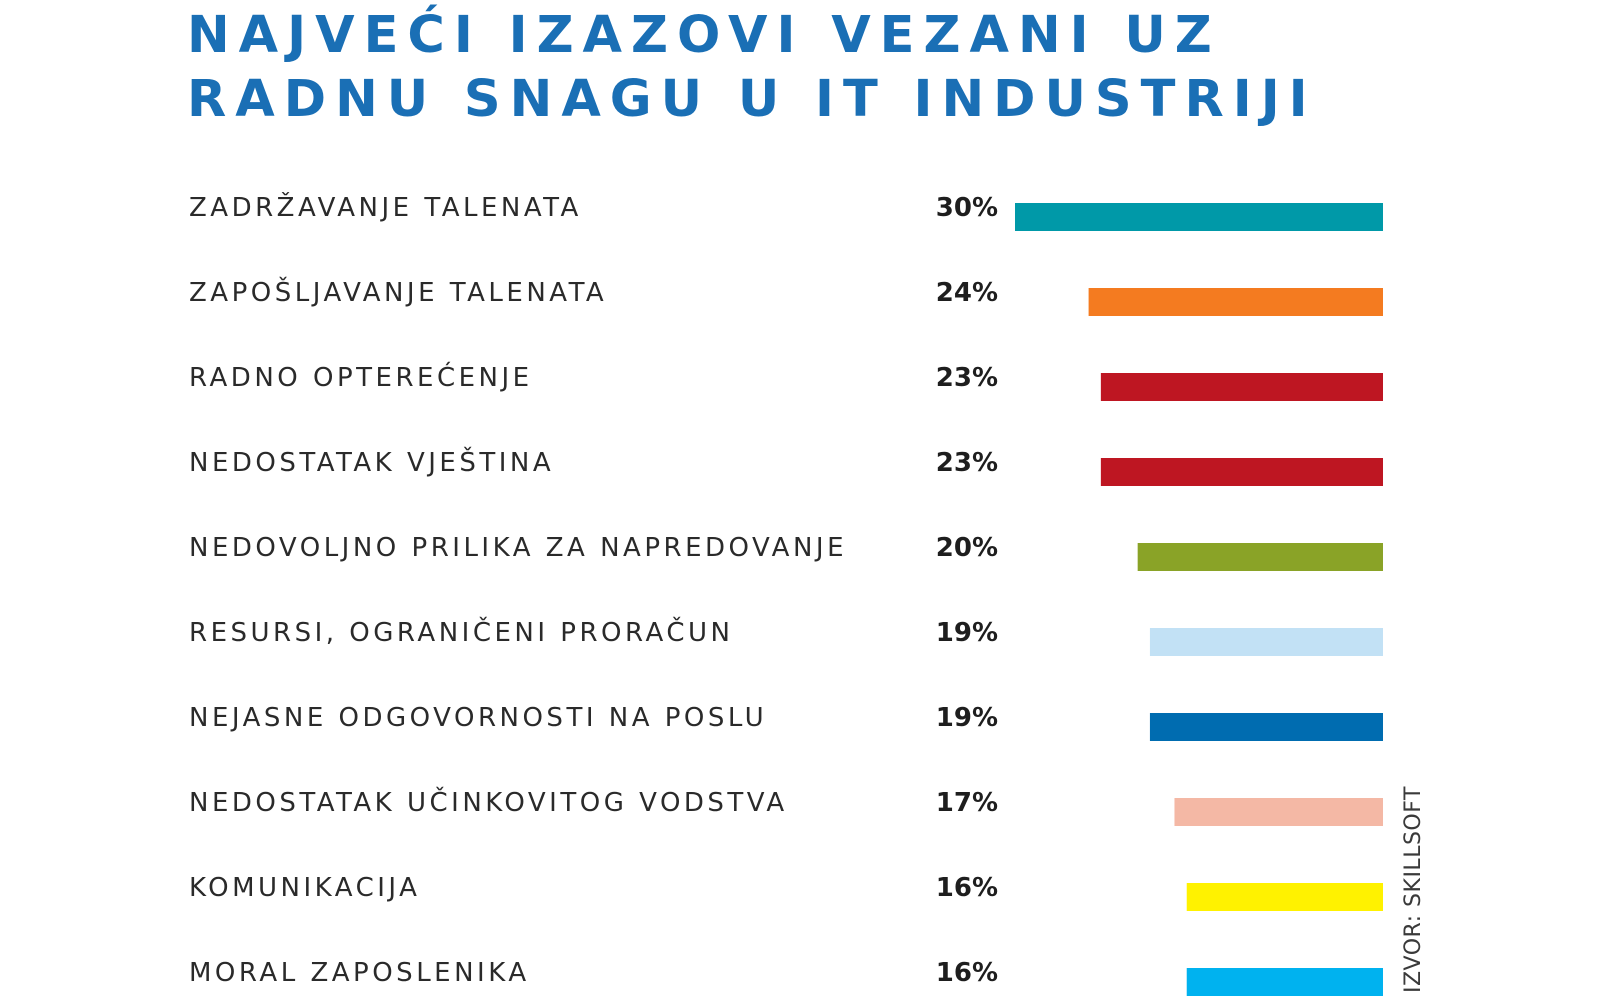 The width and height of the screenshot is (1600, 1000). I want to click on bar-row: NEDOVOLJNO PRILIKA ZA NAPREDOVANJE 20%, so click(786, 552).